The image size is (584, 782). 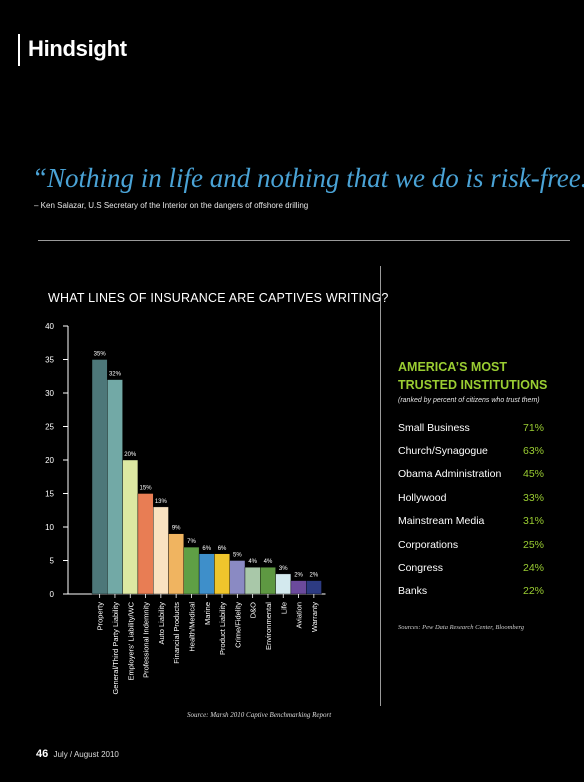 What do you see at coordinates (49, 393) in the screenshot?
I see `y-tick-label: 30` at bounding box center [49, 393].